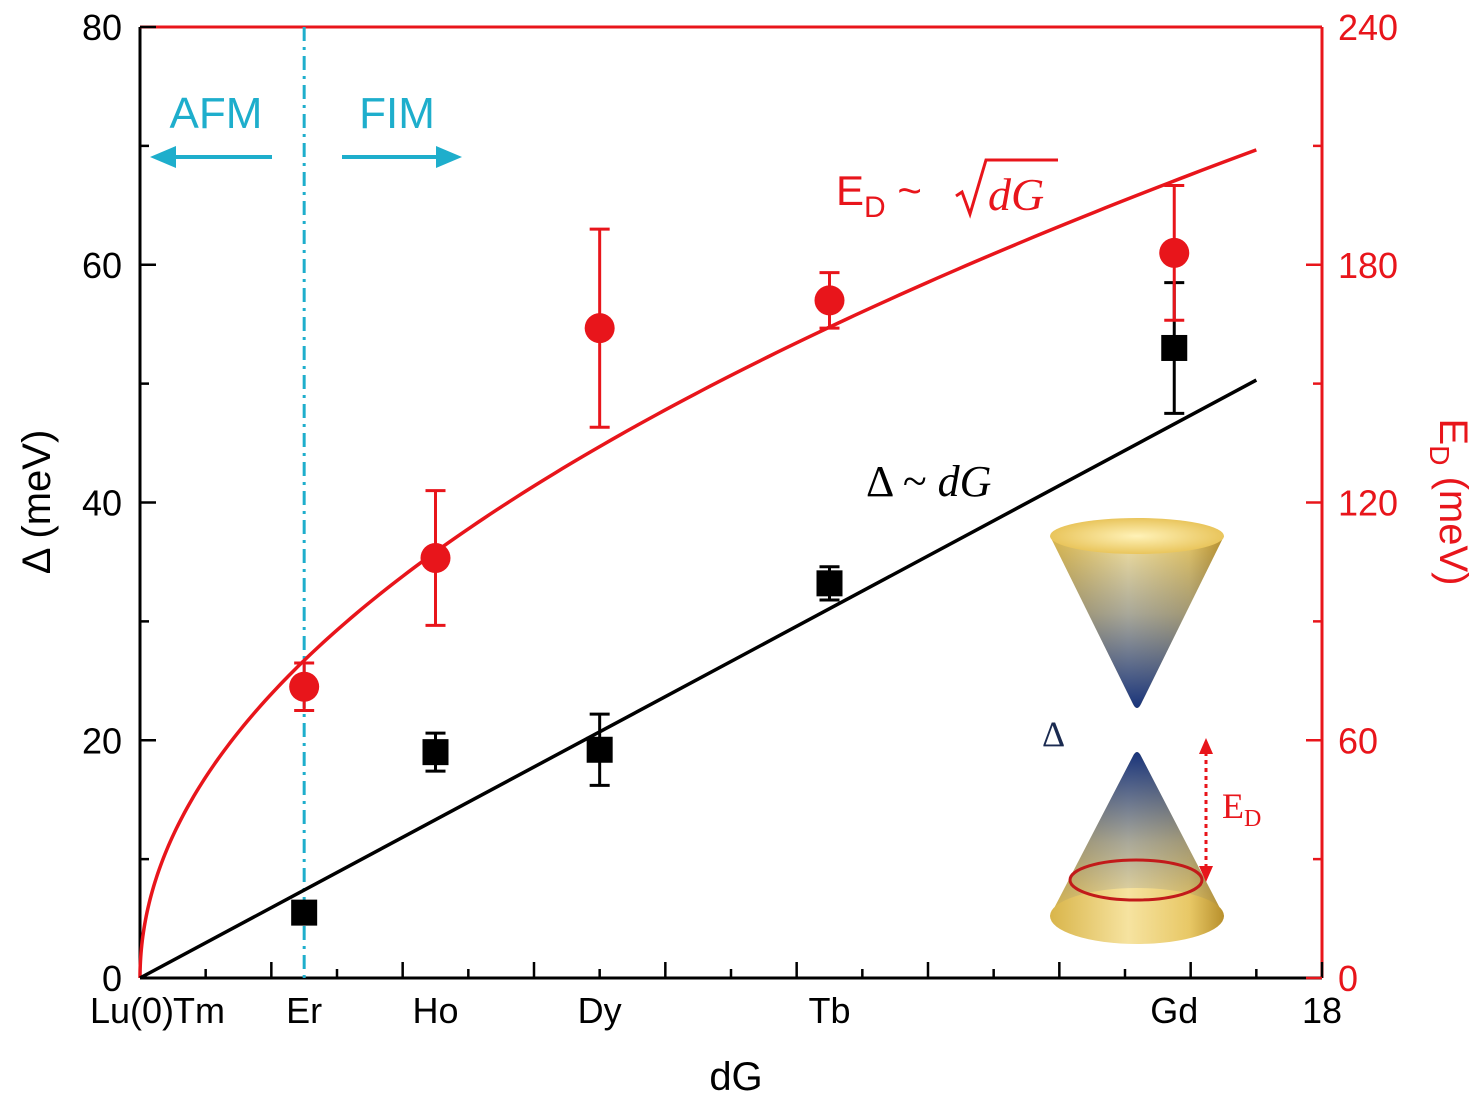 The width and height of the screenshot is (1477, 1104). I want to click on ed-double-arrow, so click(1206, 810).